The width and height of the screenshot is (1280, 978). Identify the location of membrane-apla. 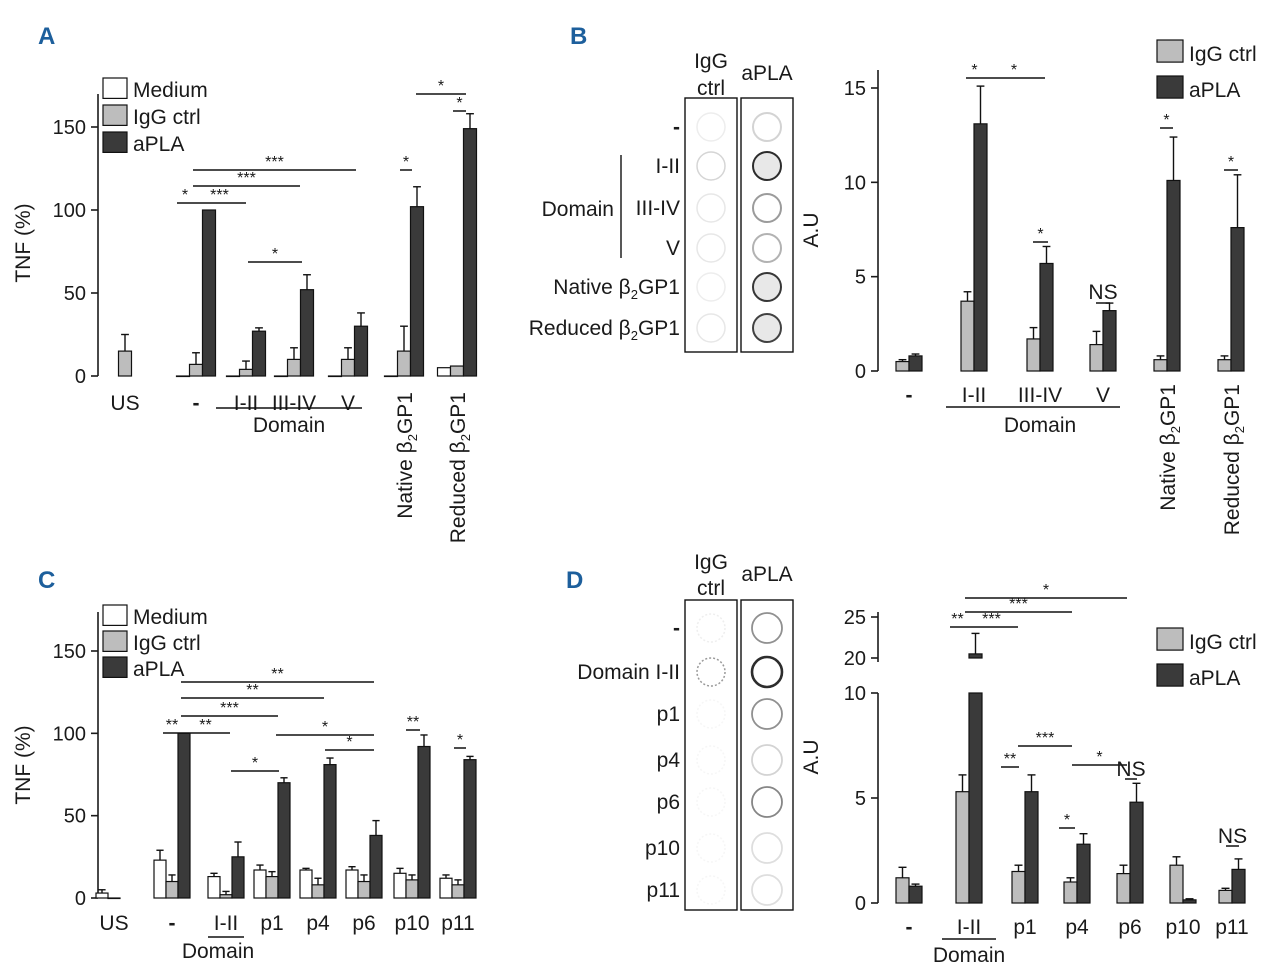
(767, 225).